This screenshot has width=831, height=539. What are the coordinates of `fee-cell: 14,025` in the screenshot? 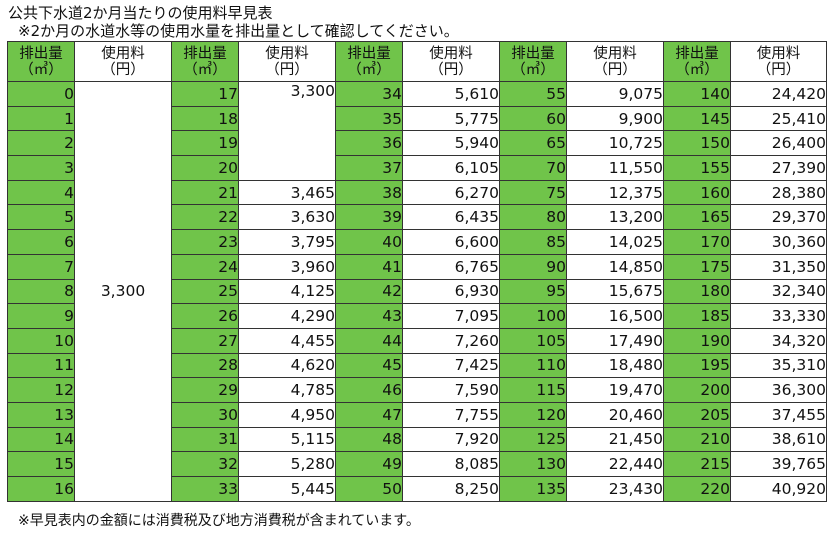 It's located at (615, 242).